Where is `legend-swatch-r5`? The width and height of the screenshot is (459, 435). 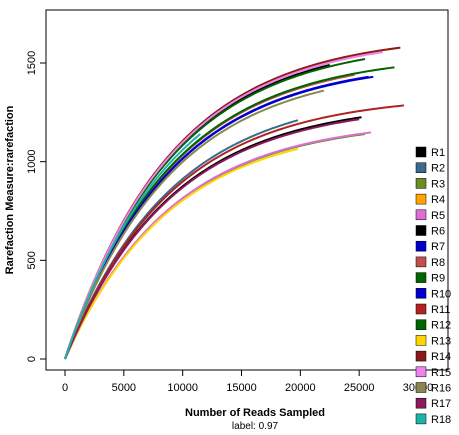 legend-swatch-r5 is located at coordinates (421, 215).